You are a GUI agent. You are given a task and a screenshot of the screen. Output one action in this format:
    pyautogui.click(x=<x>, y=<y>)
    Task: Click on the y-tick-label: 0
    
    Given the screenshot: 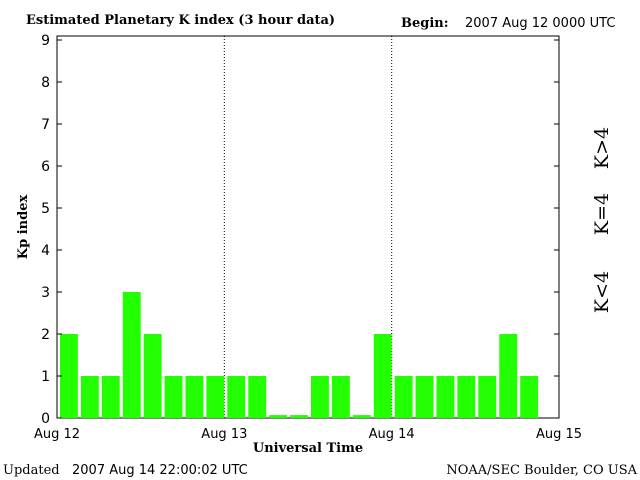 What is the action you would take?
    pyautogui.click(x=45, y=419)
    